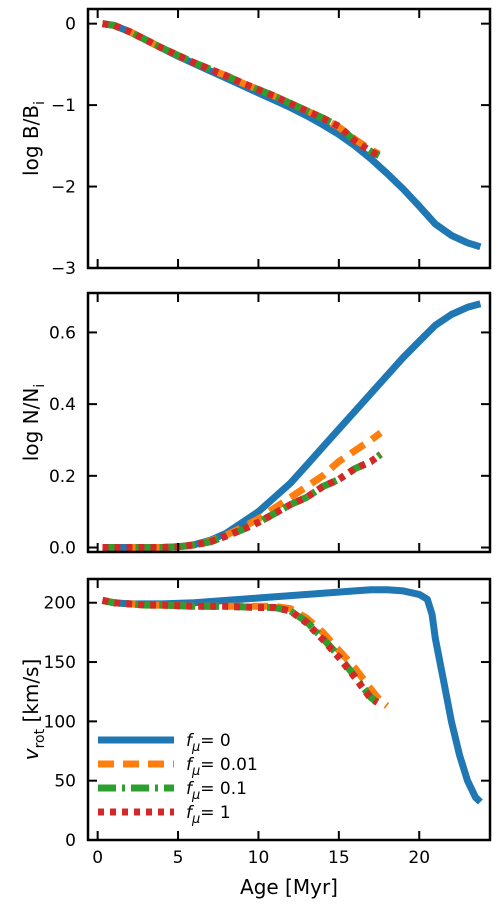 The width and height of the screenshot is (498, 907). I want to click on y-tick-label: −3, so click(63, 269).